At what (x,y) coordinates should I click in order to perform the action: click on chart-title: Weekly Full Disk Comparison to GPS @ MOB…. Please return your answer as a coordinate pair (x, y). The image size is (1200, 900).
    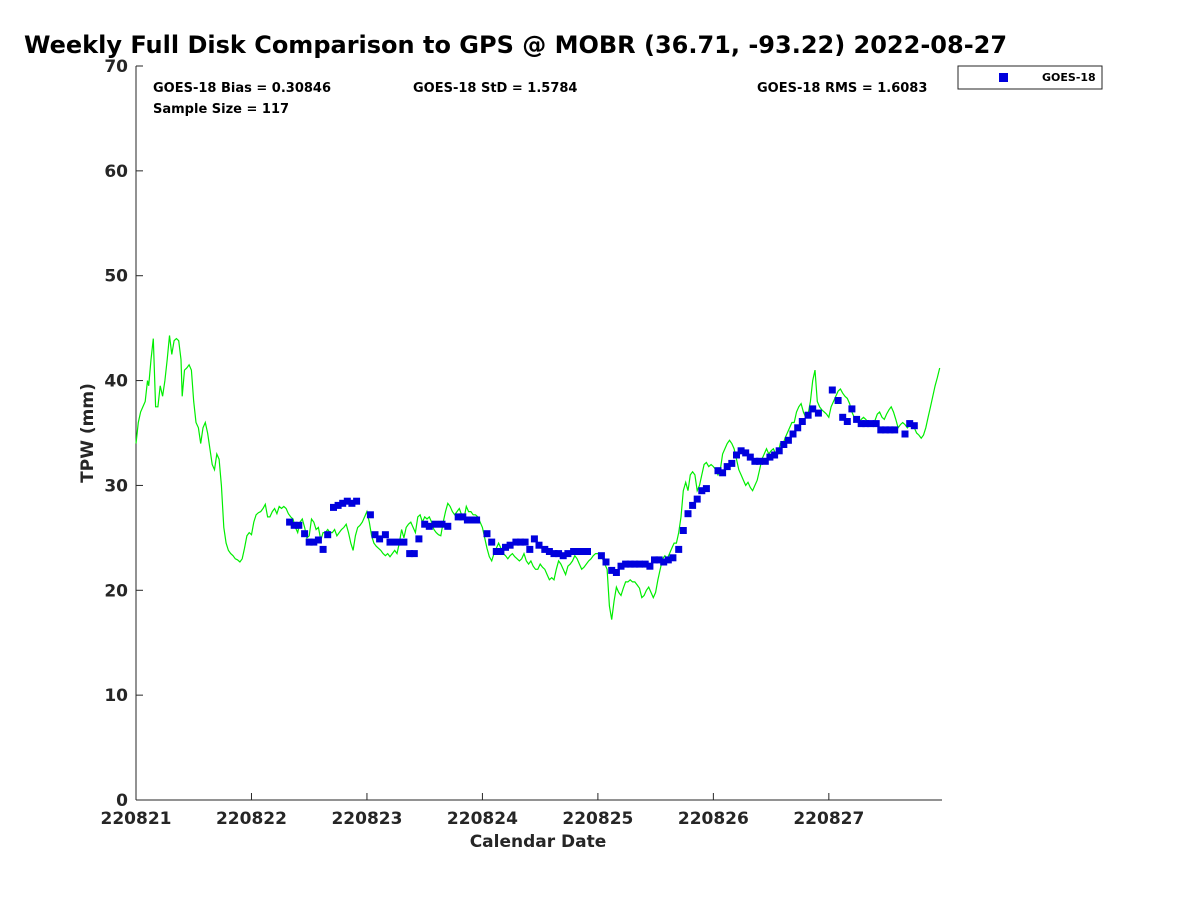
    Looking at the image, I should click on (515, 45).